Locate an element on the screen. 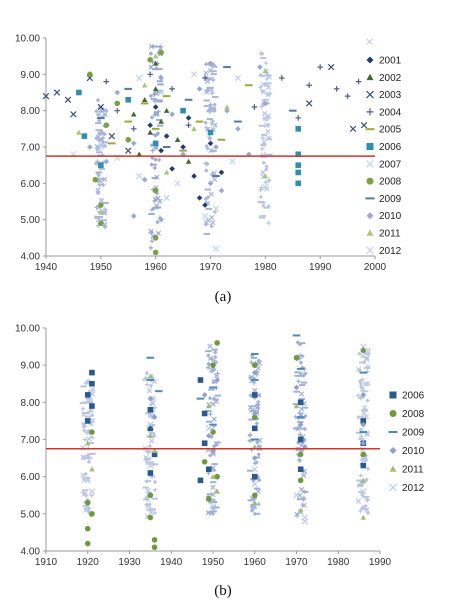 This screenshot has height=608, width=450. x-tick-label: 1940 is located at coordinates (46, 267).